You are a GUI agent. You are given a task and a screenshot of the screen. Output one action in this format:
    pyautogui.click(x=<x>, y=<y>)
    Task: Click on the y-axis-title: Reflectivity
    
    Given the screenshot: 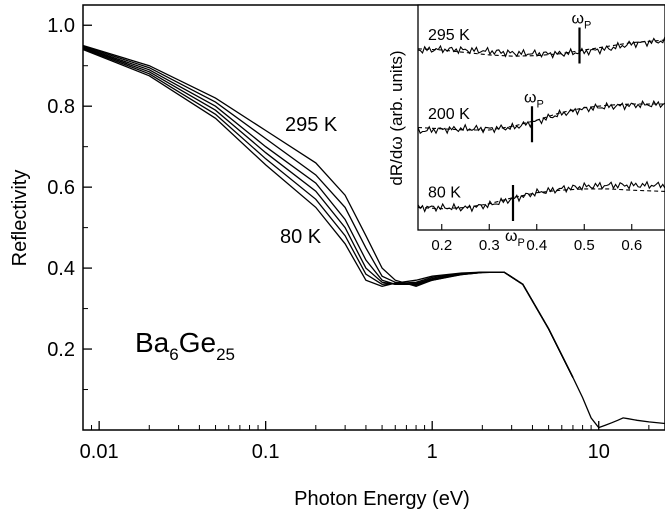 What is the action you would take?
    pyautogui.click(x=20, y=218)
    